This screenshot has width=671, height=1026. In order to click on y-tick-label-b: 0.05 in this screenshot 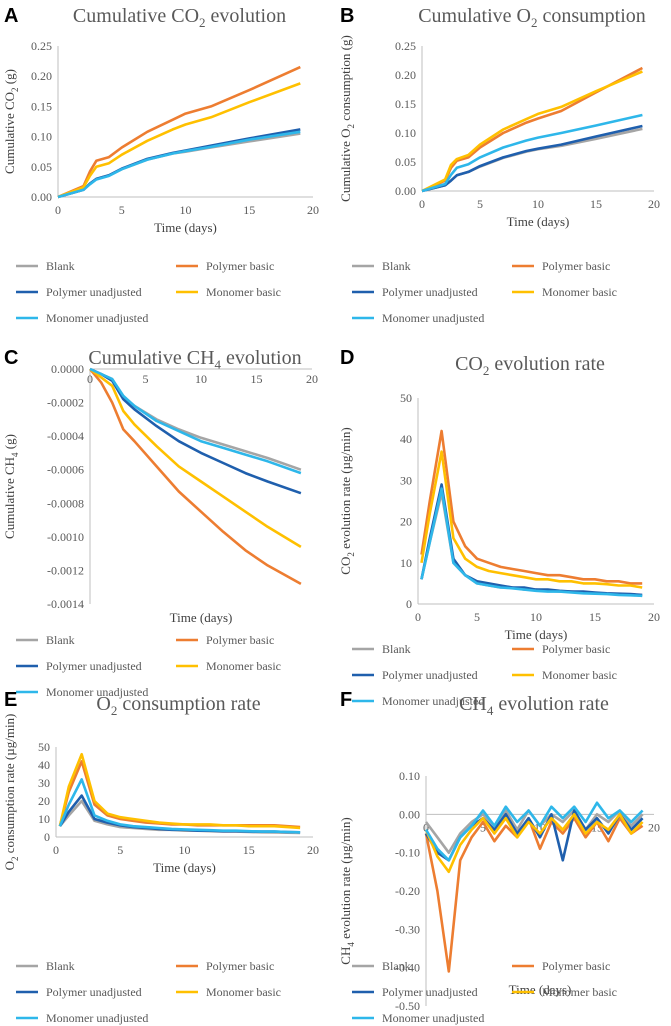, I will do `click(405, 162)`.